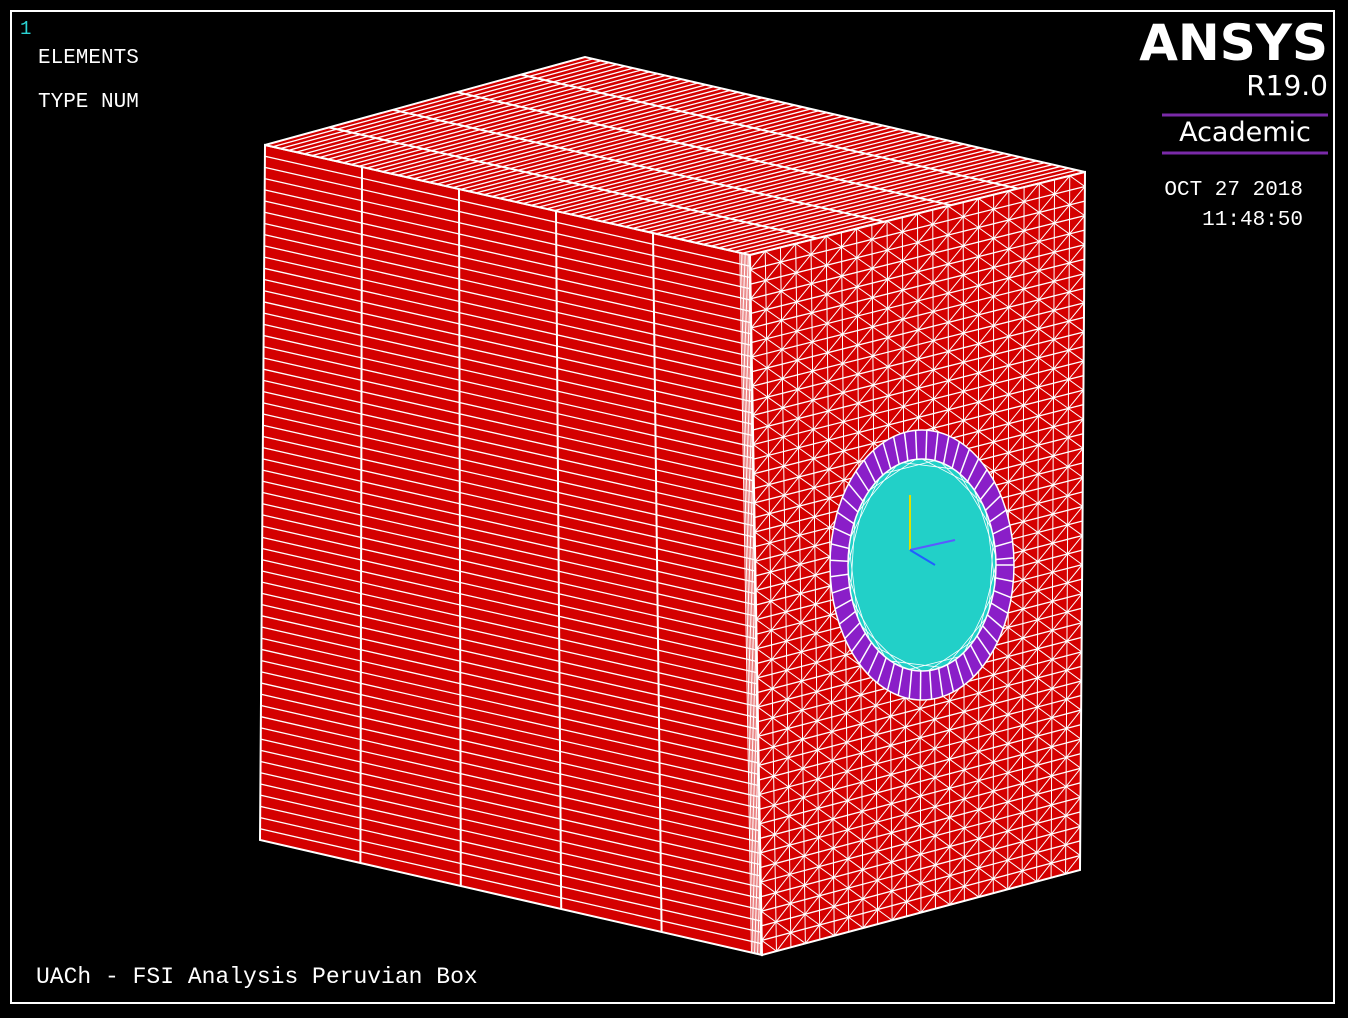  I want to click on time: 11:48:50, so click(1252, 220).